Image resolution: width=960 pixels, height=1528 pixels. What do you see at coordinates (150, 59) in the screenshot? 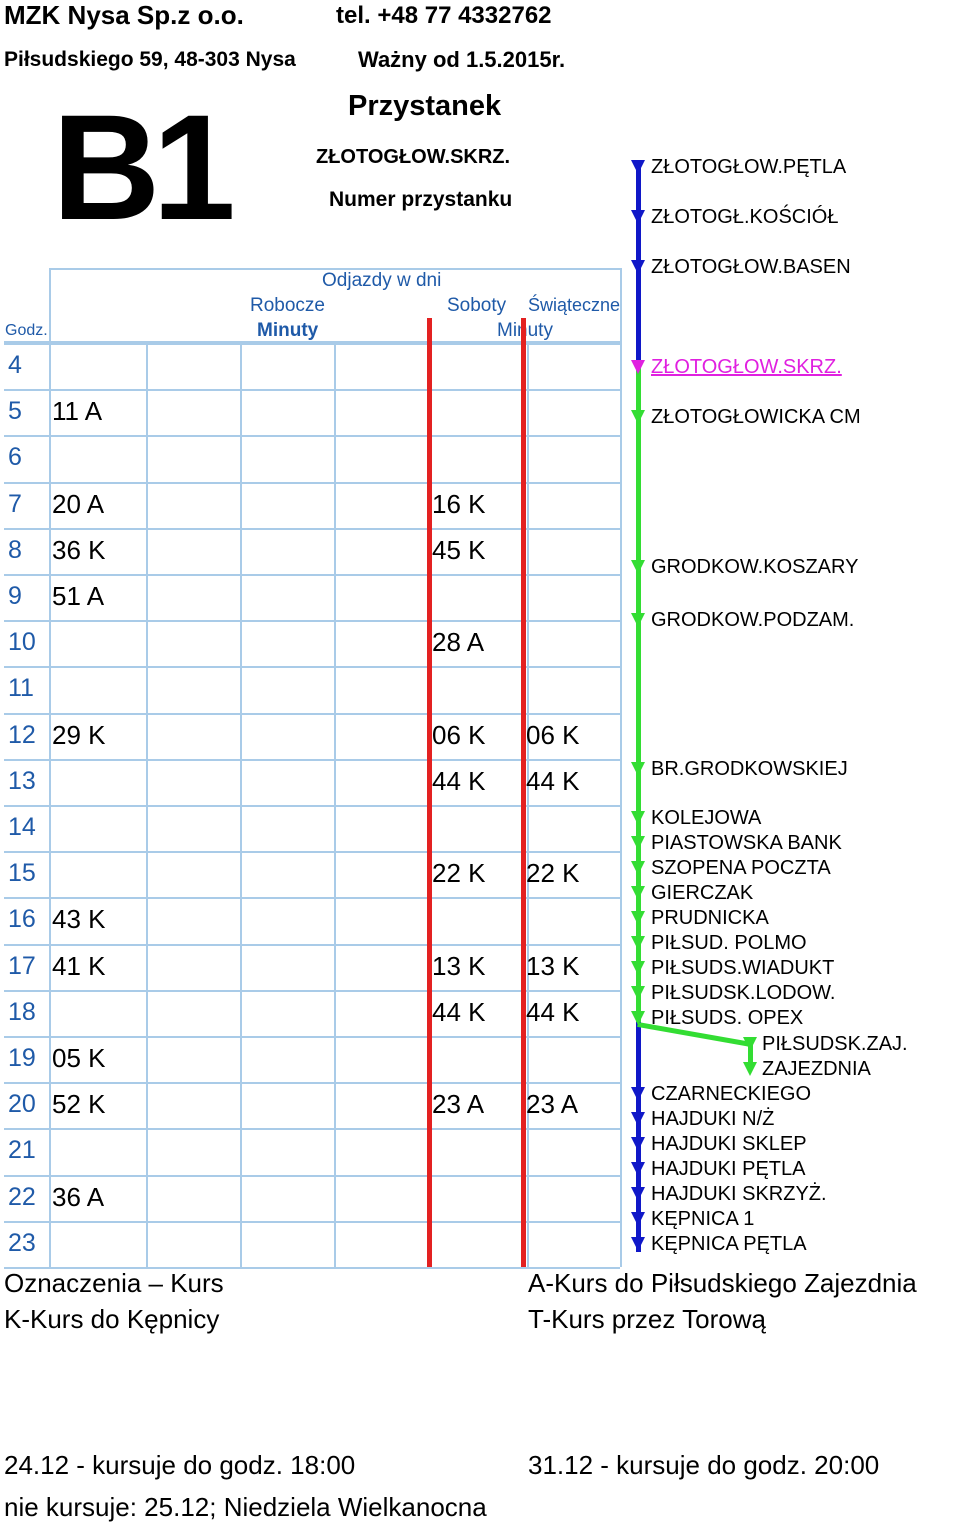
I see `company-address: Piłsudskiego 59, 48-303 Nysa` at bounding box center [150, 59].